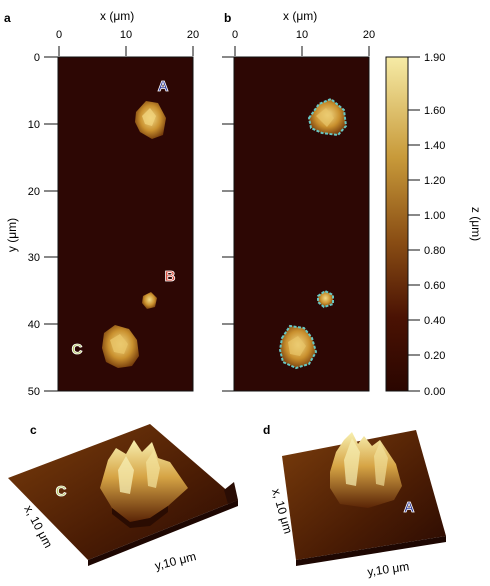 The height and width of the screenshot is (586, 490). What do you see at coordinates (388, 569) in the screenshot?
I see `panel-d-y-axis: y,10 μm` at bounding box center [388, 569].